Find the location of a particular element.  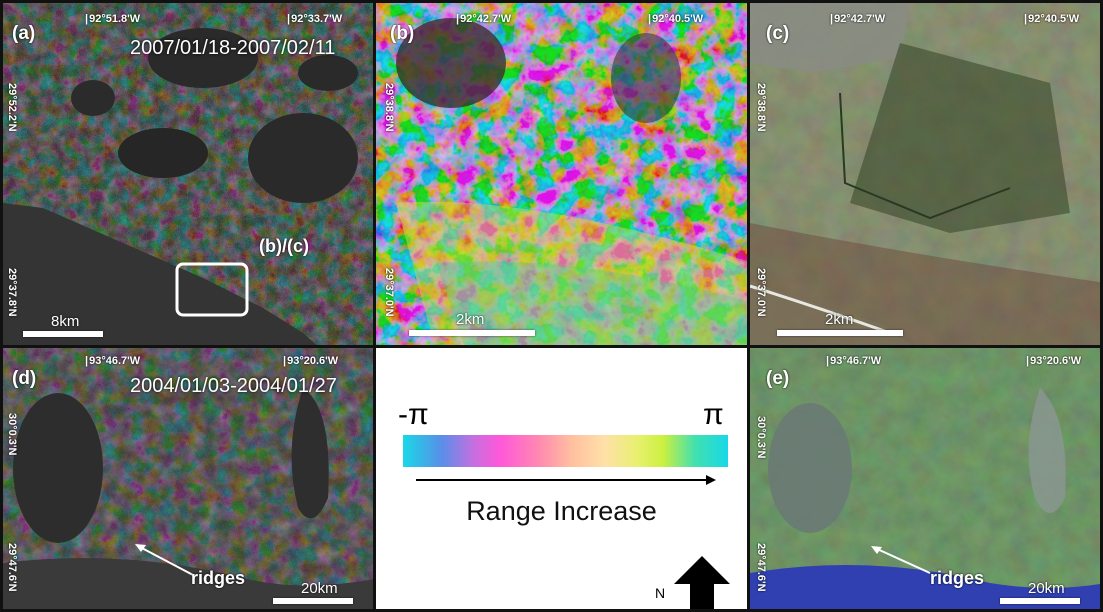

date-range: 2007/01/18-2007/02/11 is located at coordinates (233, 48).